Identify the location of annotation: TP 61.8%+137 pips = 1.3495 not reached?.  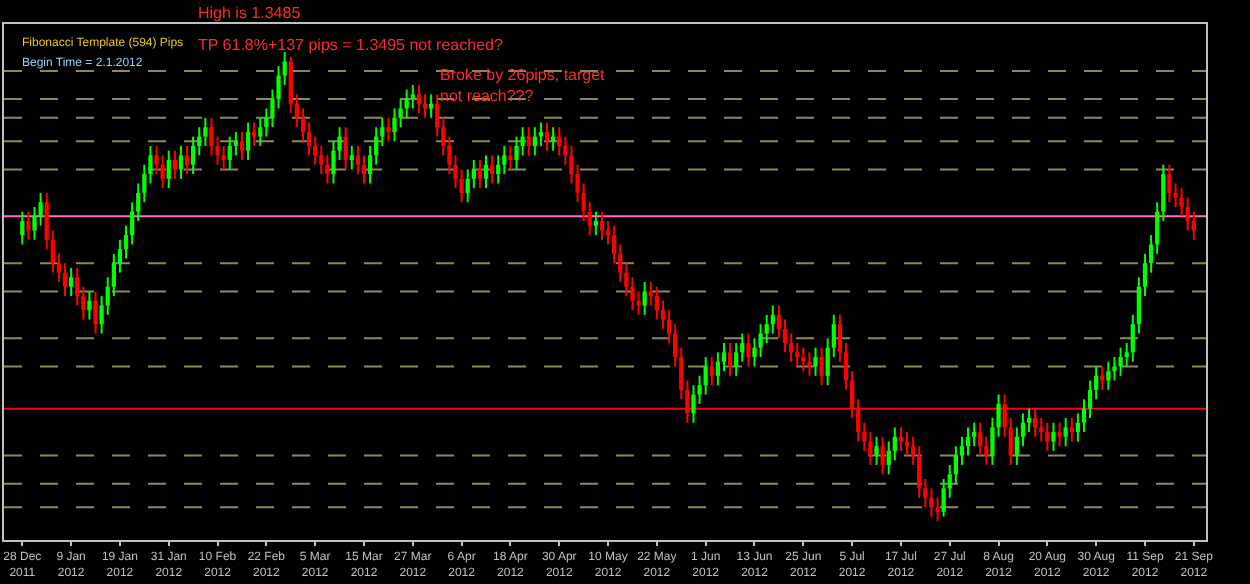
(351, 45).